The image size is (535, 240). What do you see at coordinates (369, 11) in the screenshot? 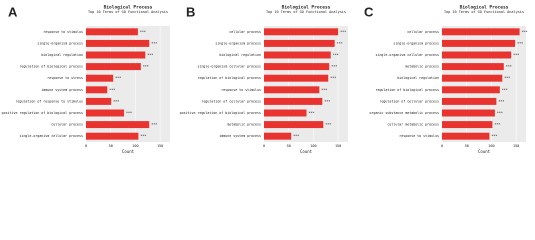
I see `panel-label: C` at bounding box center [369, 11].